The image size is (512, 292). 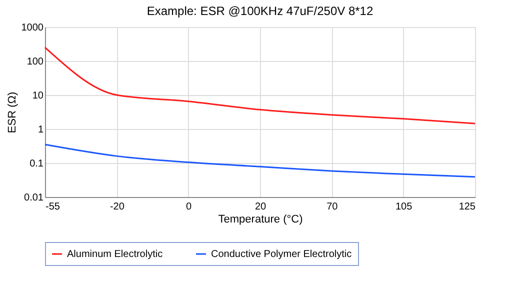 What do you see at coordinates (12, 113) in the screenshot?
I see `y-axis-title: ESR (Ω)` at bounding box center [12, 113].